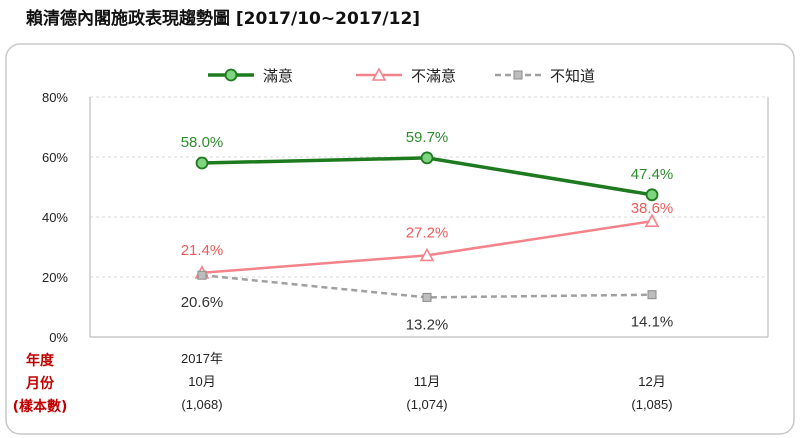 Image resolution: width=800 pixels, height=438 pixels. What do you see at coordinates (55, 217) in the screenshot?
I see `y-tick-label: 40%` at bounding box center [55, 217].